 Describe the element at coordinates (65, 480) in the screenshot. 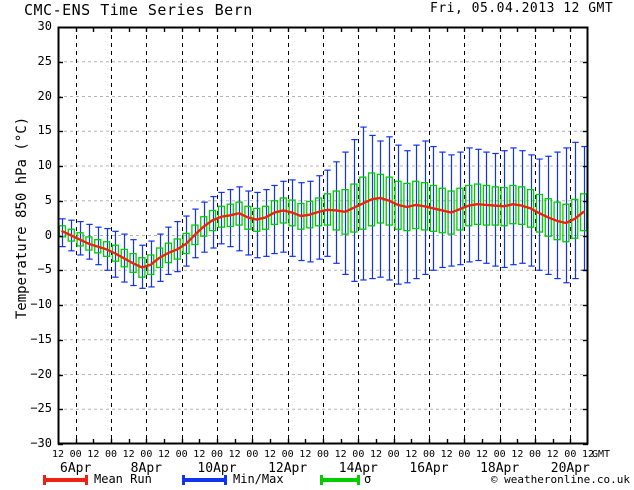

I see `mean-legend-swatch` at that location.